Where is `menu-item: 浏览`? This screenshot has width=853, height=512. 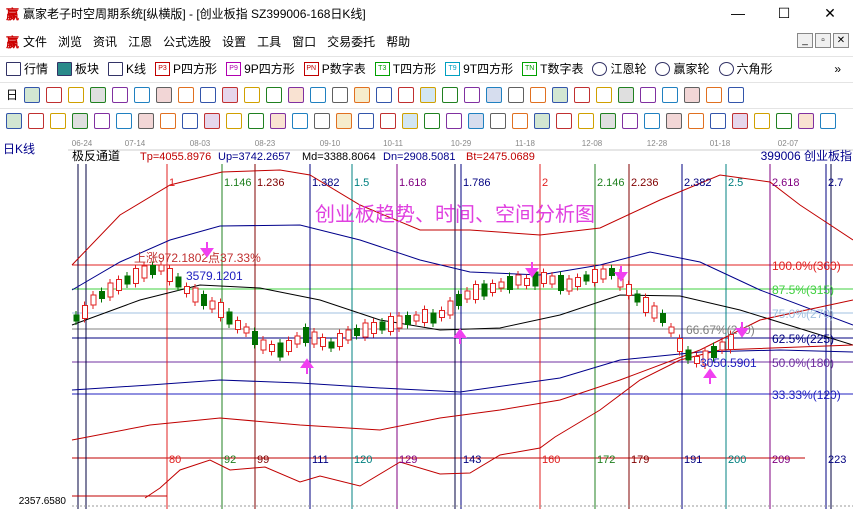 menu-item: 浏览 is located at coordinates (70, 41).